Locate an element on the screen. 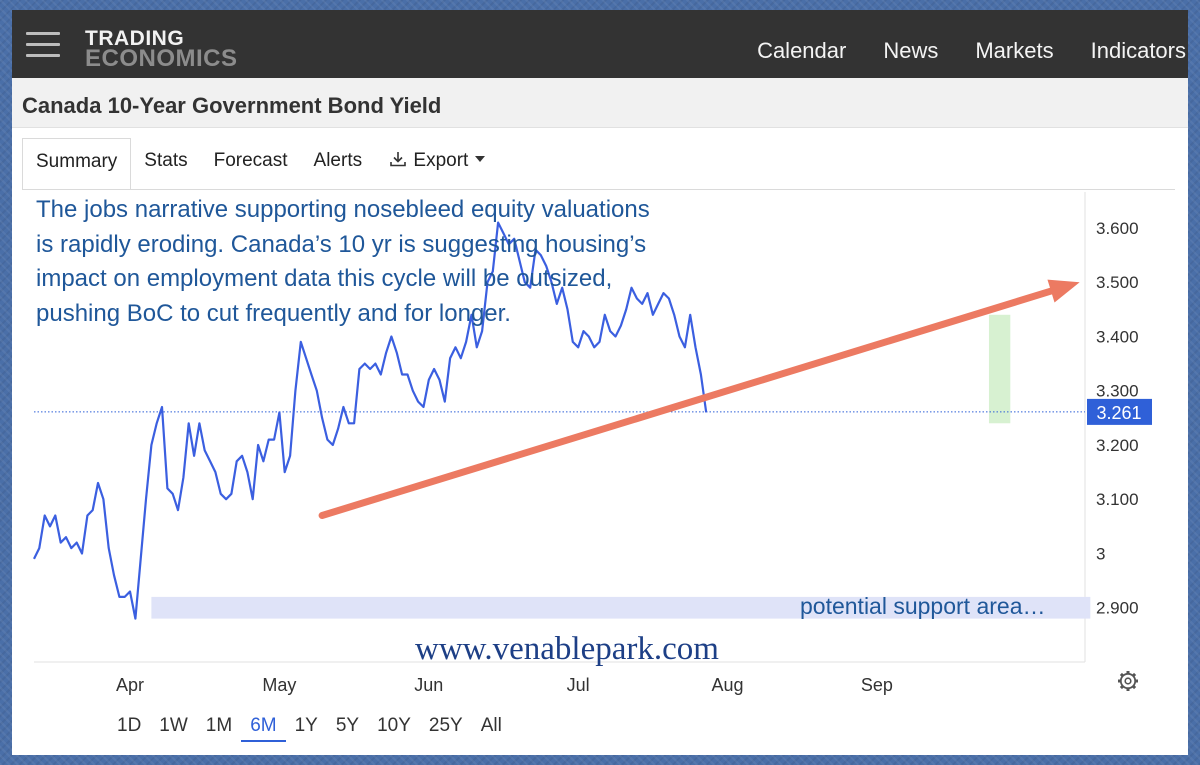  y-tick-label: 3.400 is located at coordinates (1117, 336).